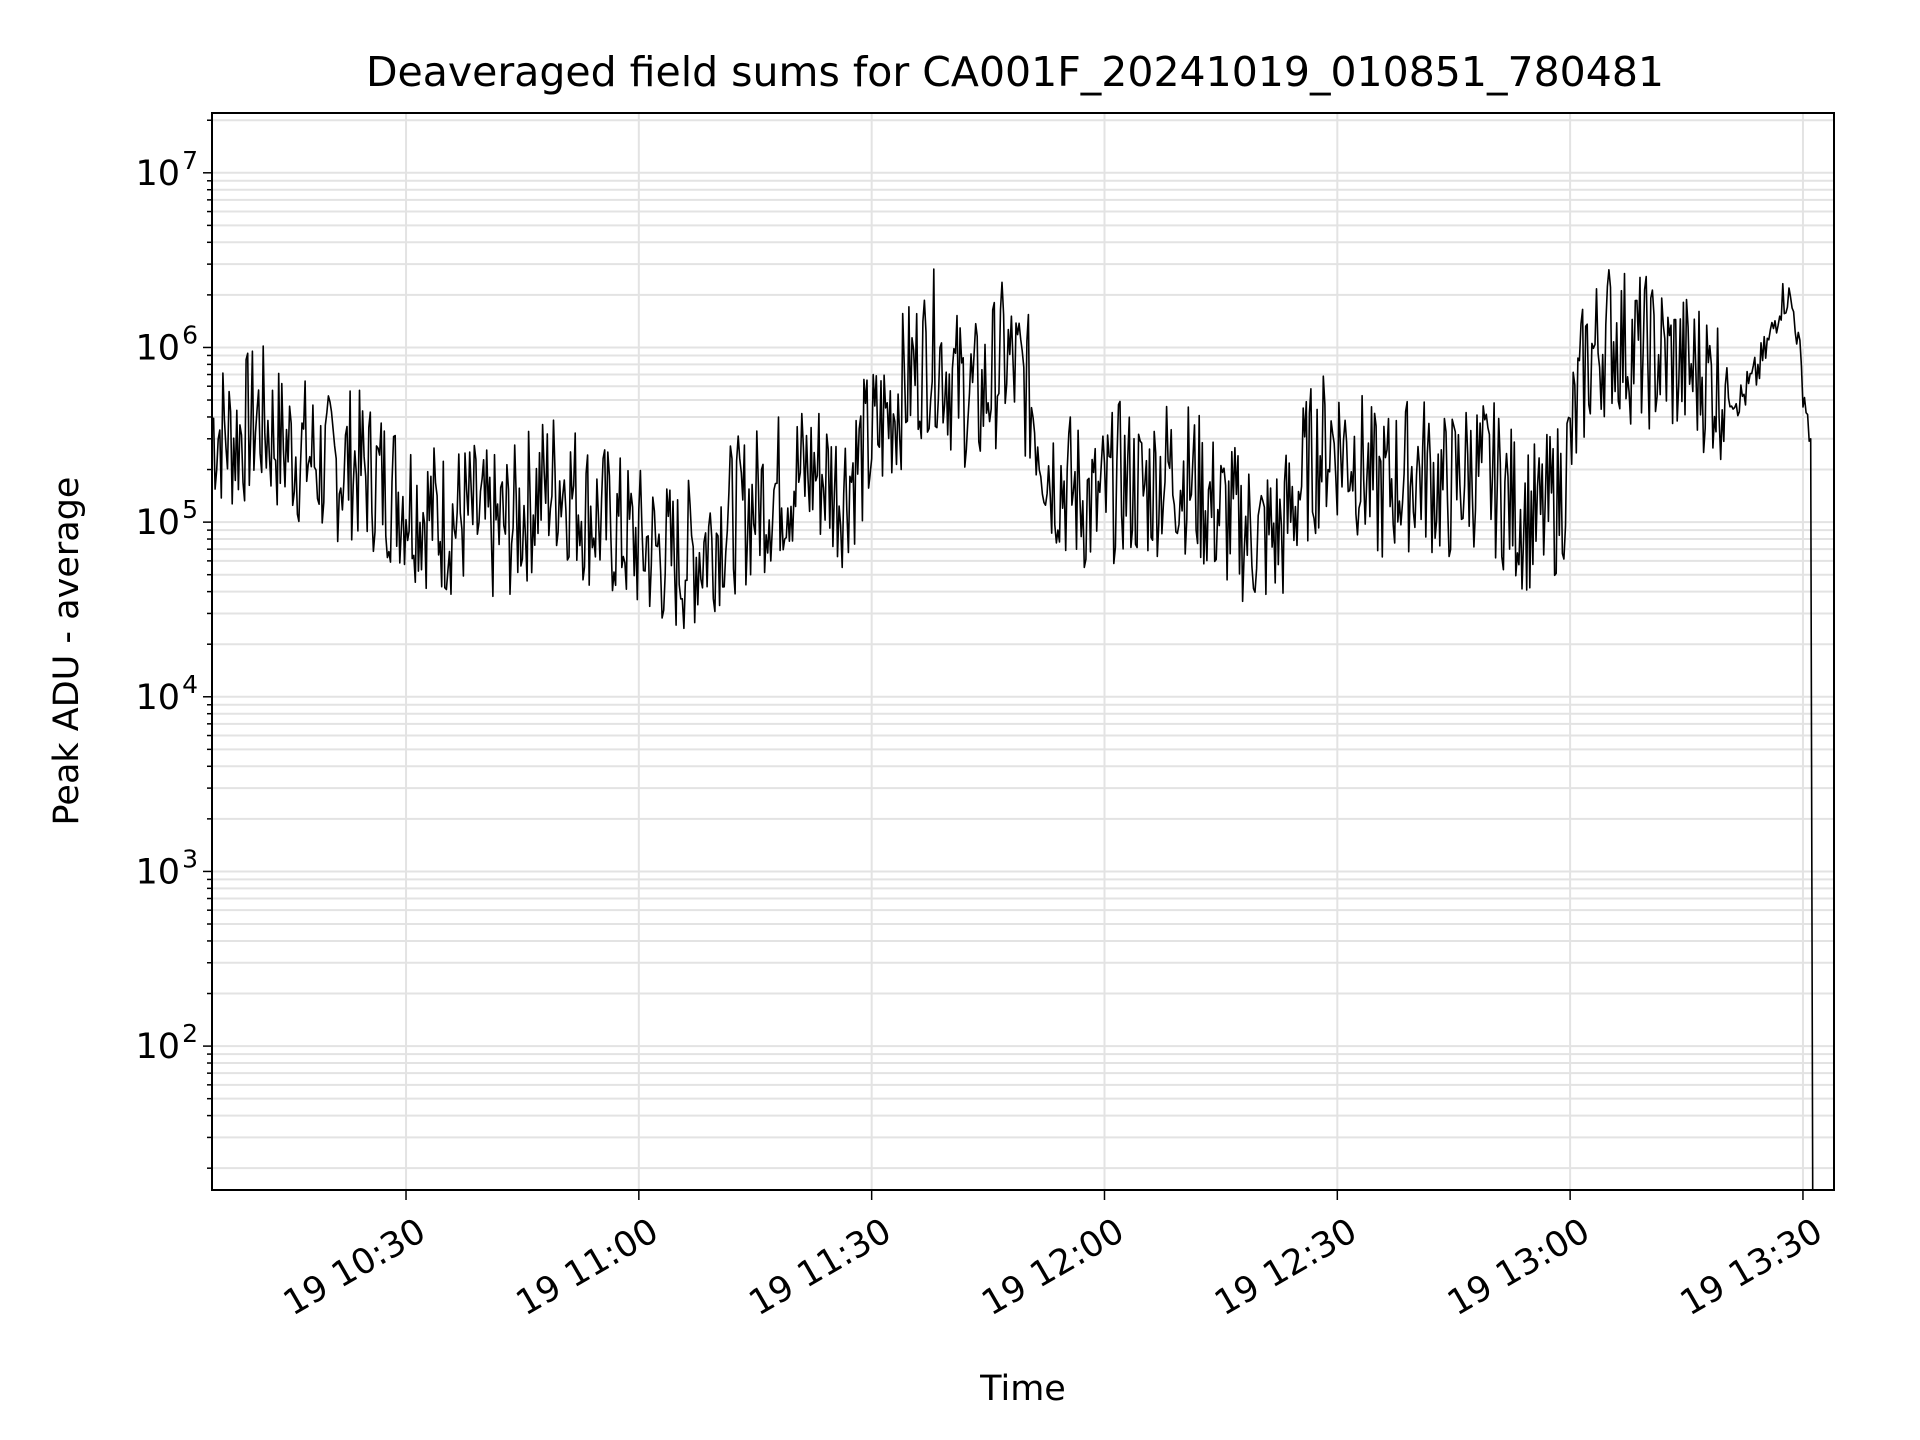  What do you see at coordinates (1519, 1267) in the screenshot?
I see `x-tick-label: 19 13:00` at bounding box center [1519, 1267].